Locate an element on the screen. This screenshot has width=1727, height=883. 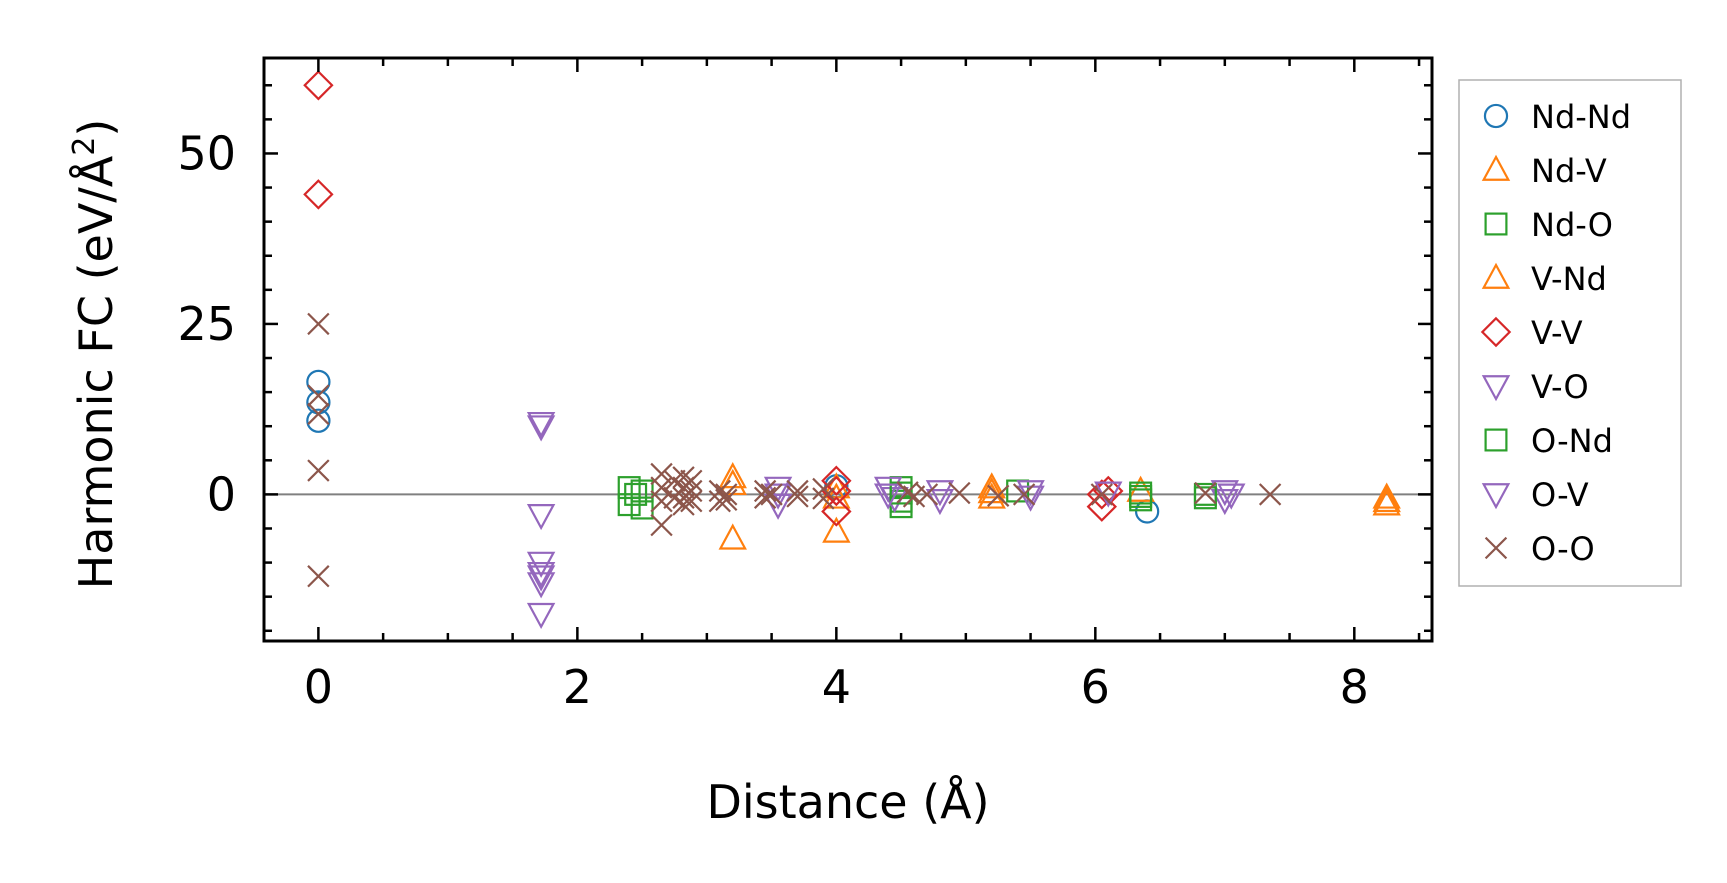
legend-label: O-O is located at coordinates (1563, 549).